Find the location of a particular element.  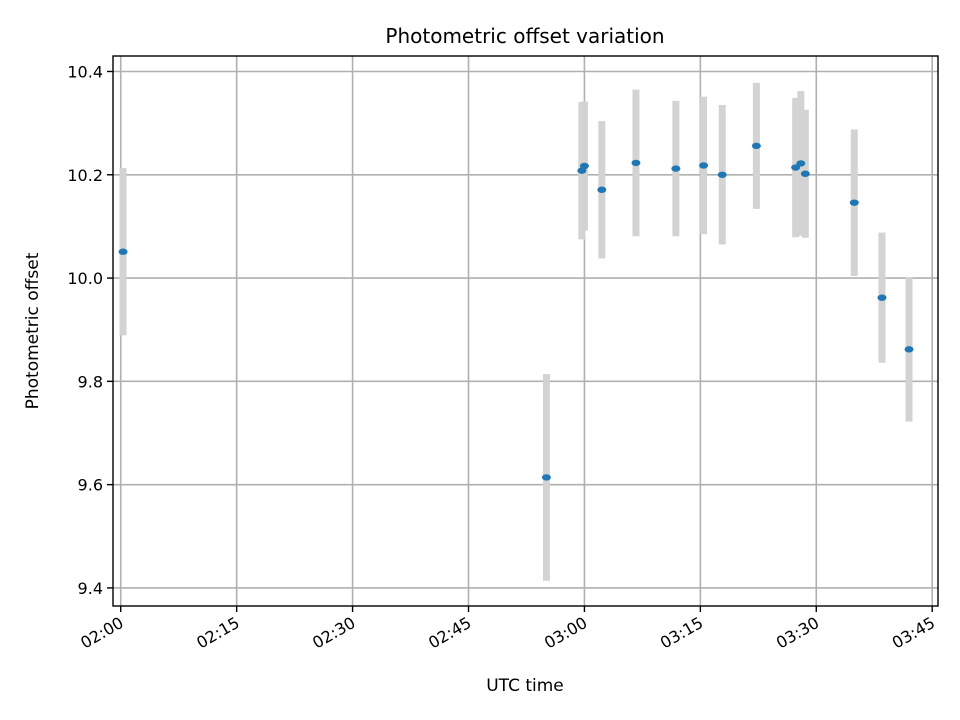

y-tick-label: 10.2 is located at coordinates (85, 175).